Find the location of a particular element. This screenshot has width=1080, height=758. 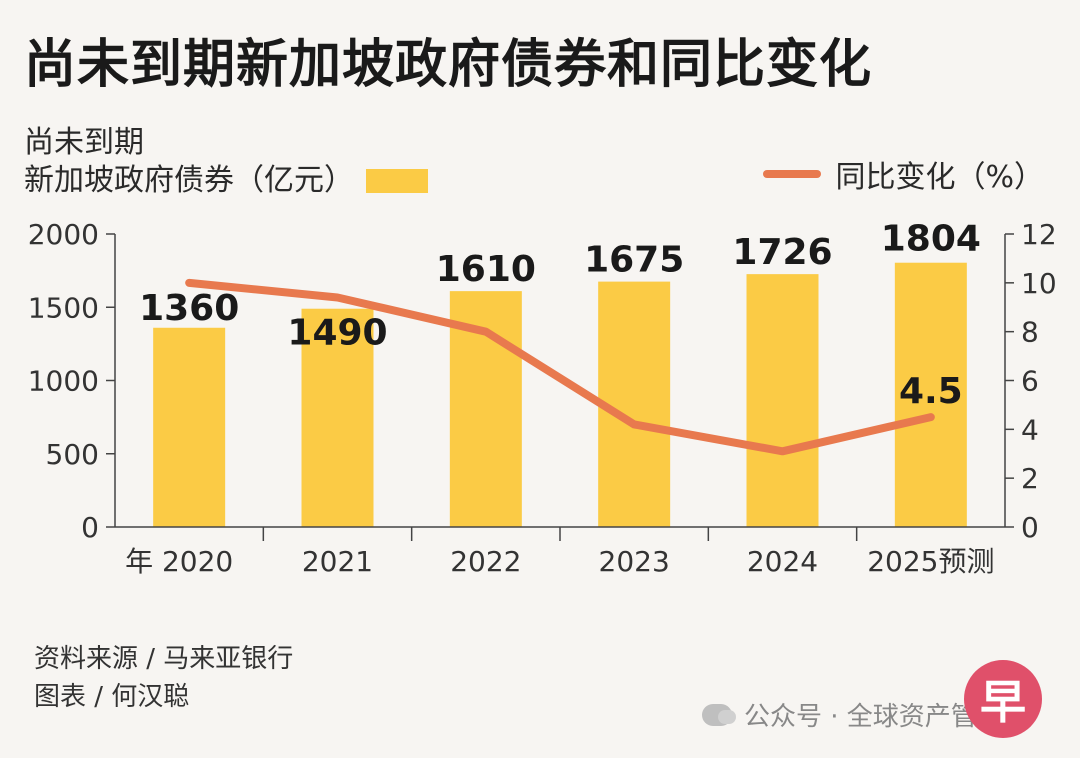

bar-value-label-3: 1675 is located at coordinates (634, 260).